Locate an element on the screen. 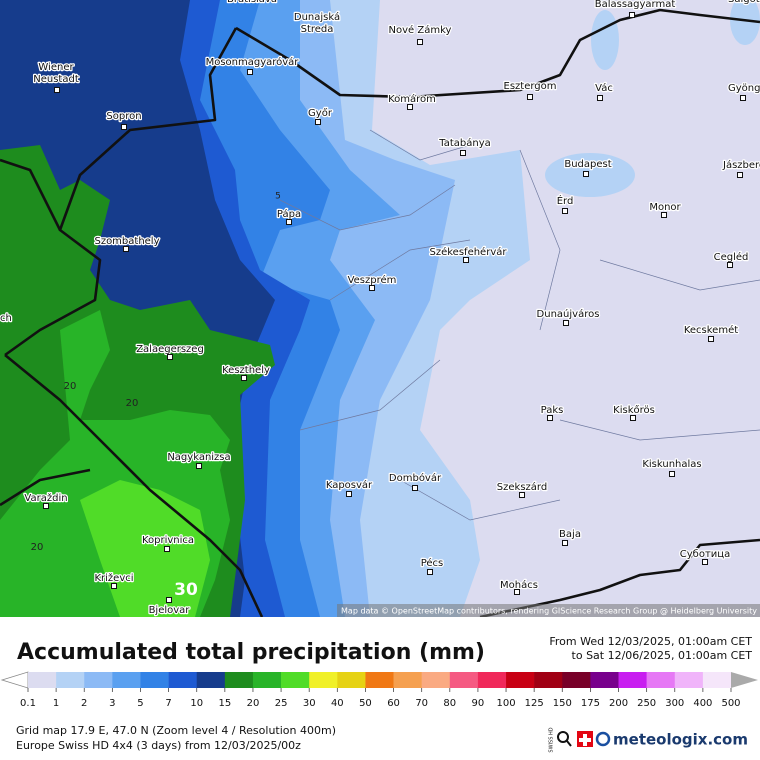 The image size is (760, 760). city-label: Balassagyarmat is located at coordinates (635, 5).